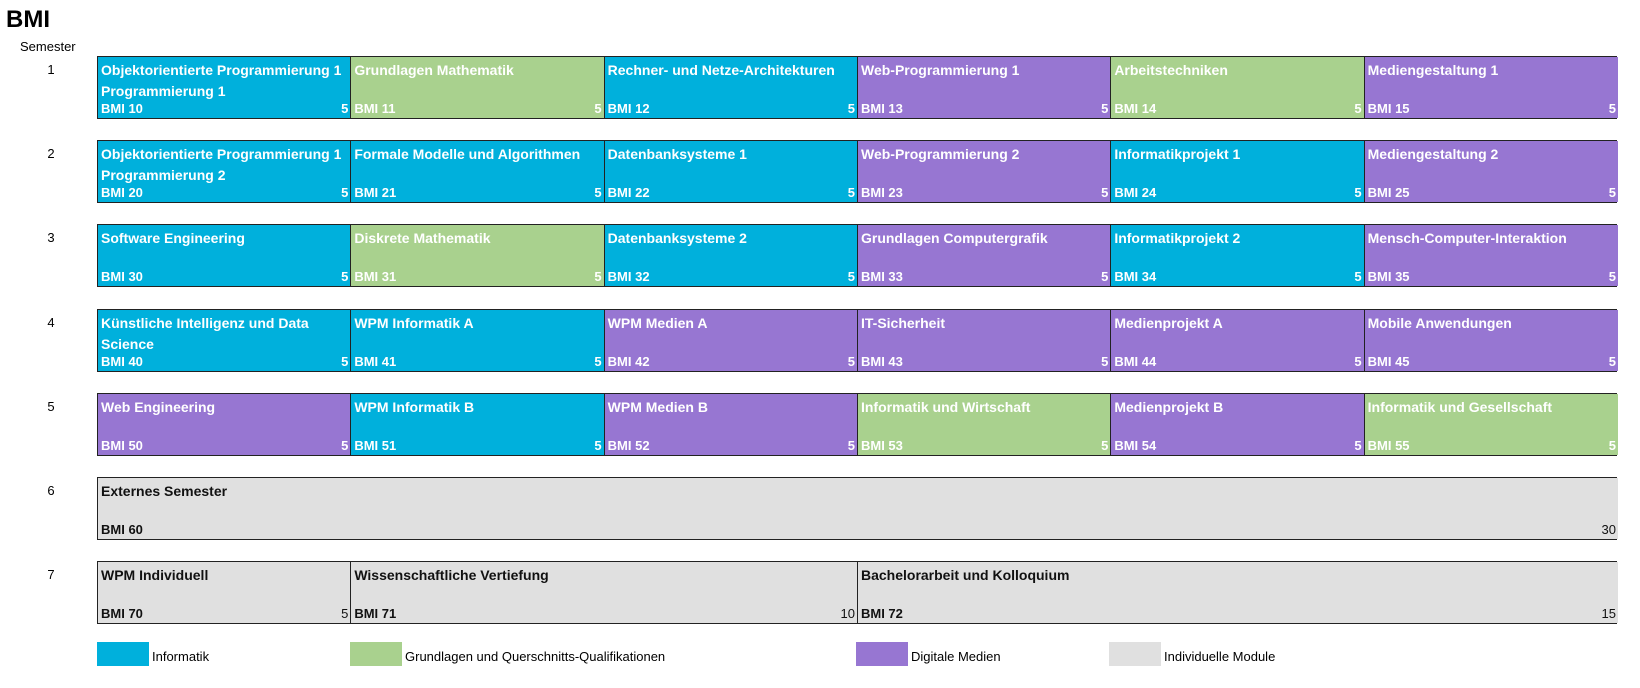  I want to click on module-code: BMI 23, so click(881, 192).